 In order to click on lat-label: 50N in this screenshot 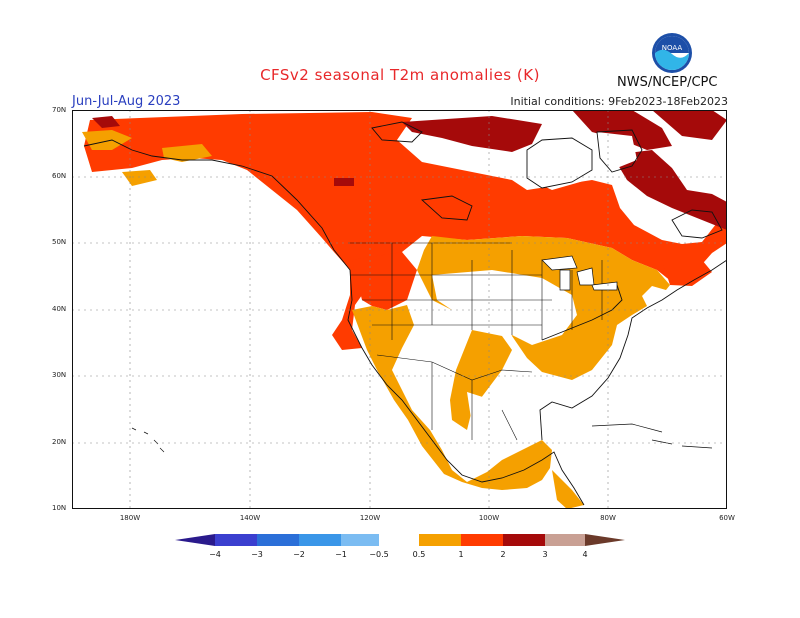, I will do `click(59, 242)`.